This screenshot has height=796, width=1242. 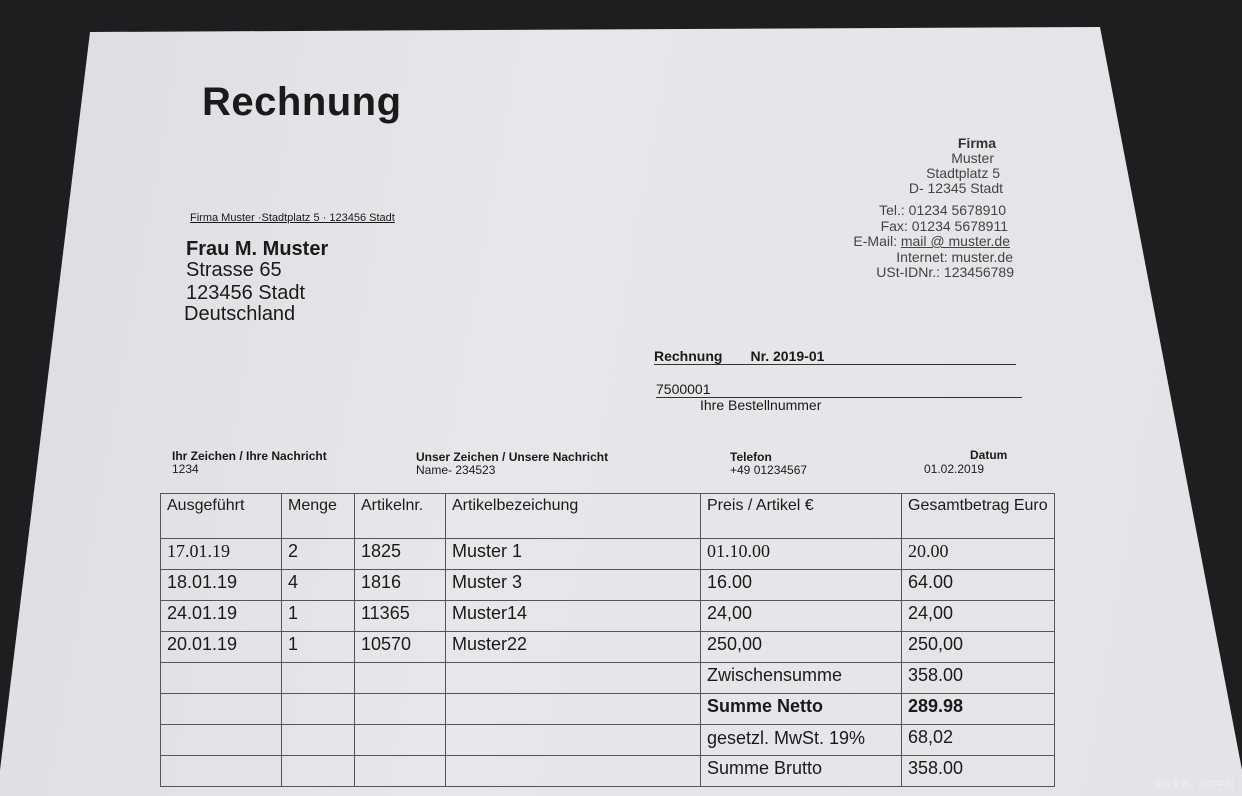 I want to click on company-line: Muster, so click(x=972, y=158).